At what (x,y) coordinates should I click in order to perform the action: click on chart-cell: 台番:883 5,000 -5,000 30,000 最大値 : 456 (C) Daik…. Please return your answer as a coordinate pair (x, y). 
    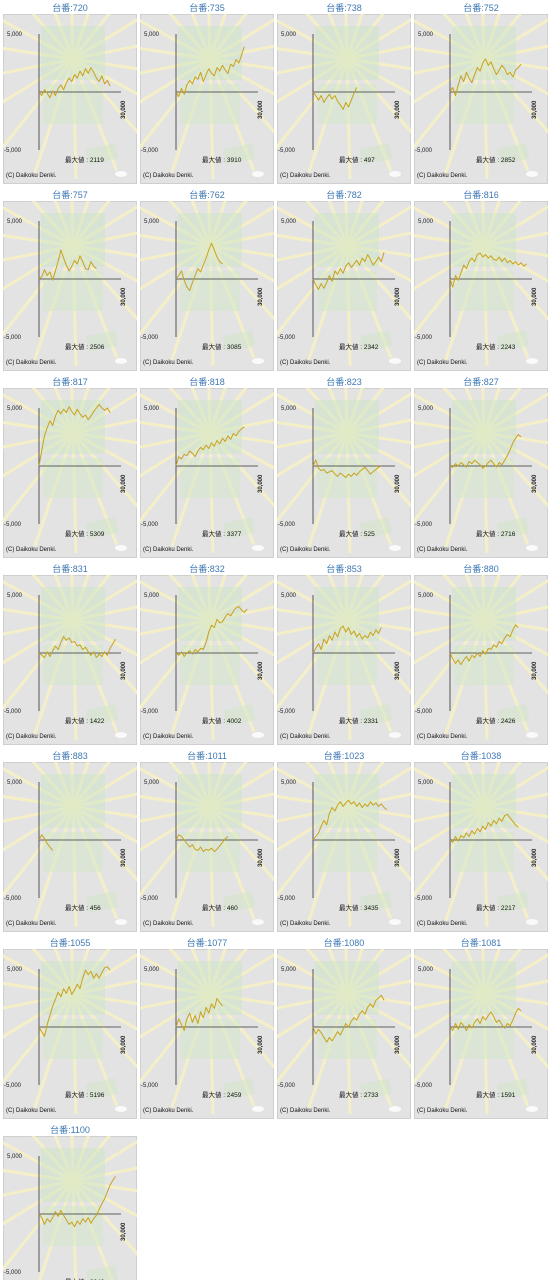
    Looking at the image, I should click on (70, 841).